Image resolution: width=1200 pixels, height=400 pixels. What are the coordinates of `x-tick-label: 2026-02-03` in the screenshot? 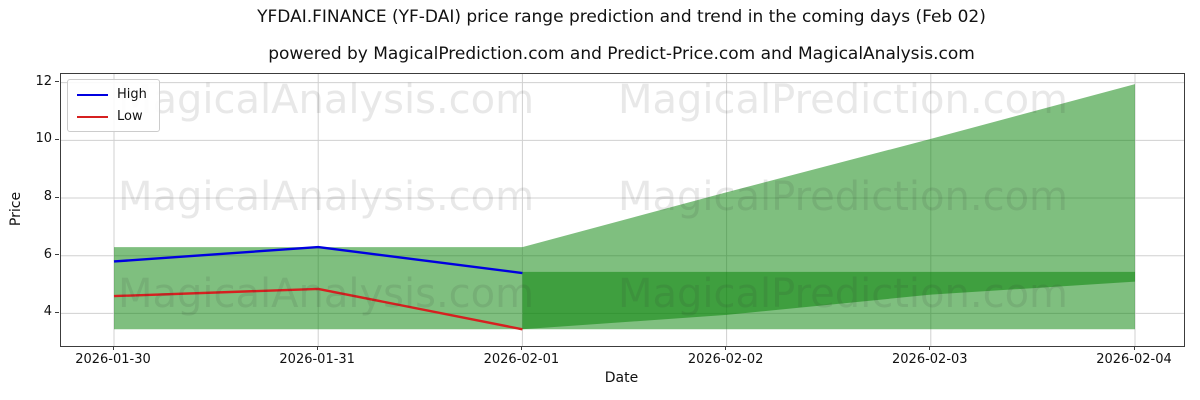 It's located at (930, 359).